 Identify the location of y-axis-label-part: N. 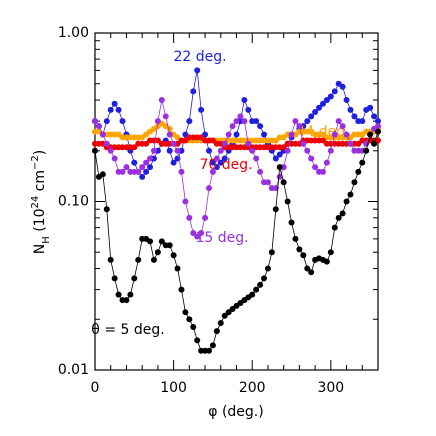
(40, 249).